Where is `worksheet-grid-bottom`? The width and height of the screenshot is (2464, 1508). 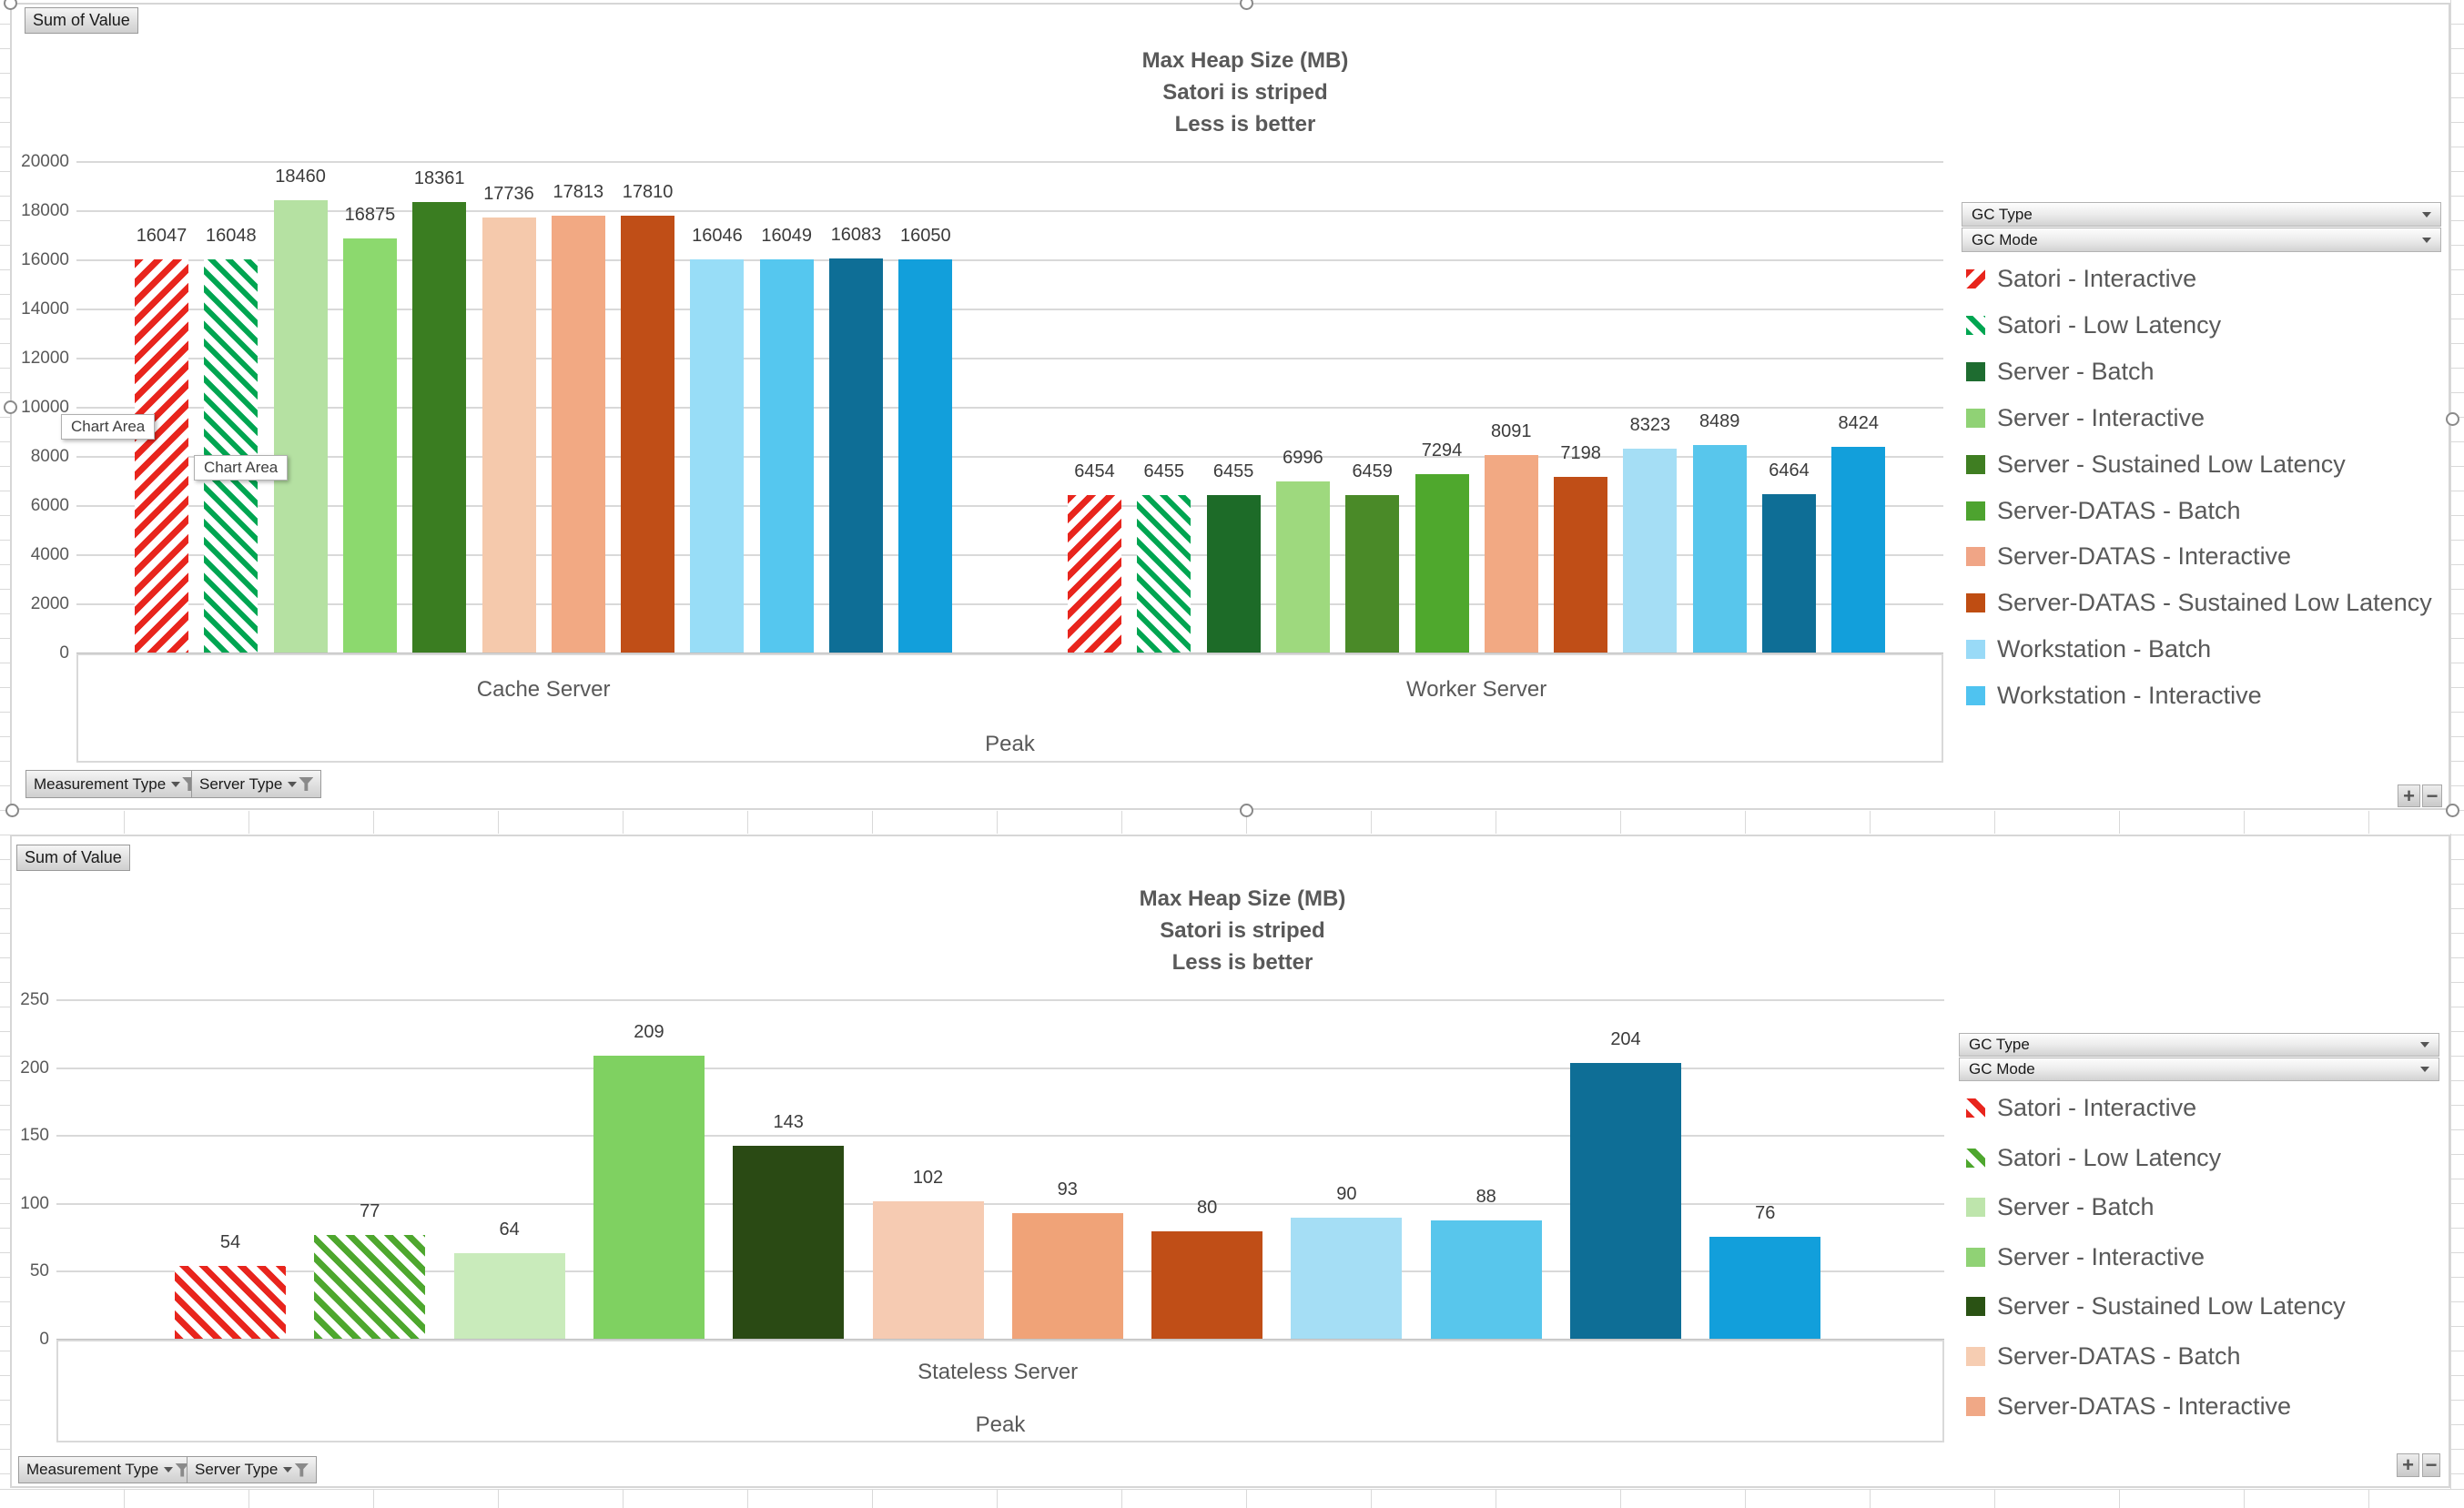
worksheet-grid-bottom is located at coordinates (1232, 1498).